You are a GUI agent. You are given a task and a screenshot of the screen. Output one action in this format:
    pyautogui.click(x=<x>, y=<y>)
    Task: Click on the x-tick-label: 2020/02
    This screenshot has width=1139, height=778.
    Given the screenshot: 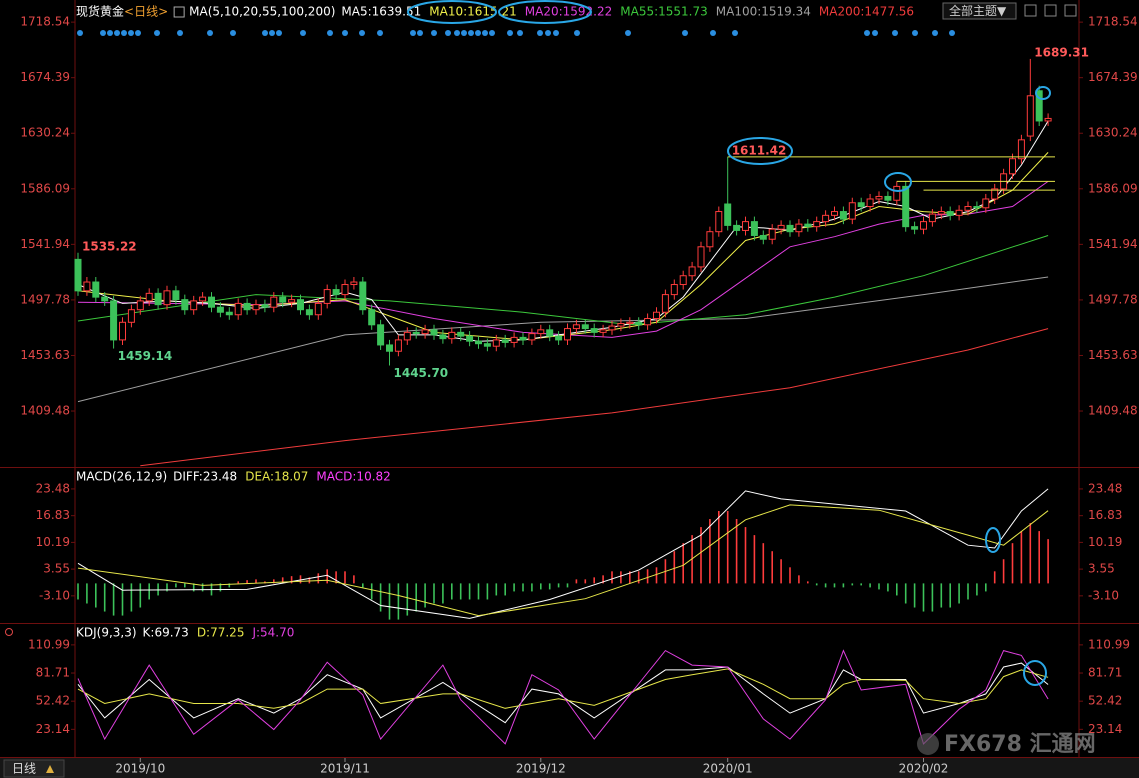 What is the action you would take?
    pyautogui.click(x=924, y=769)
    